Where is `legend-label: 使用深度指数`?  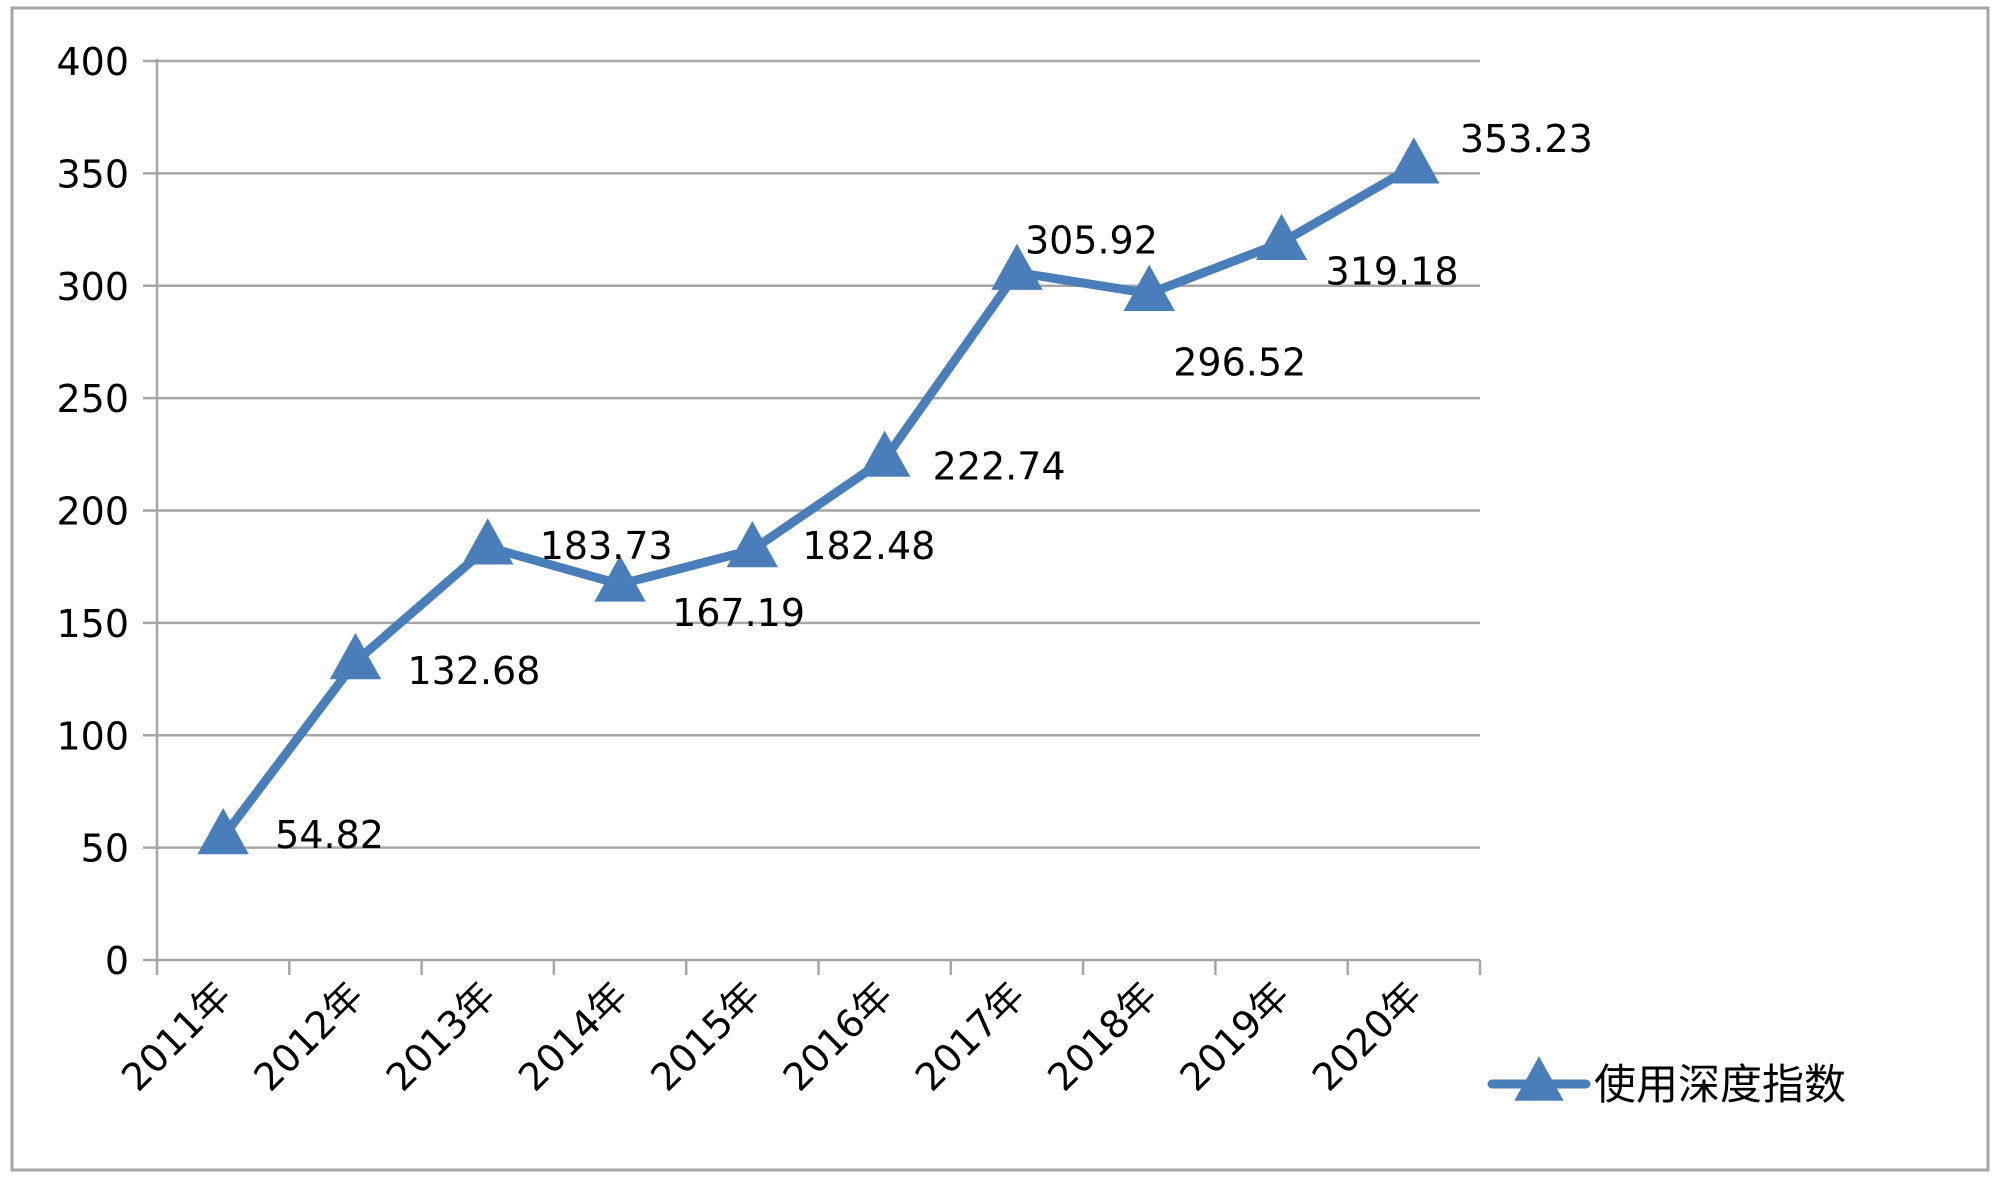 legend-label: 使用深度指数 is located at coordinates (1720, 1084).